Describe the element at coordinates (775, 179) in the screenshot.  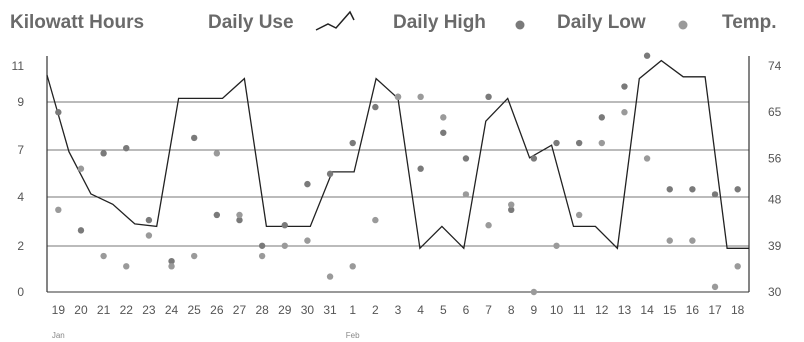
I see `right-axis-ticks: 30 39 48 56 65 74` at that location.